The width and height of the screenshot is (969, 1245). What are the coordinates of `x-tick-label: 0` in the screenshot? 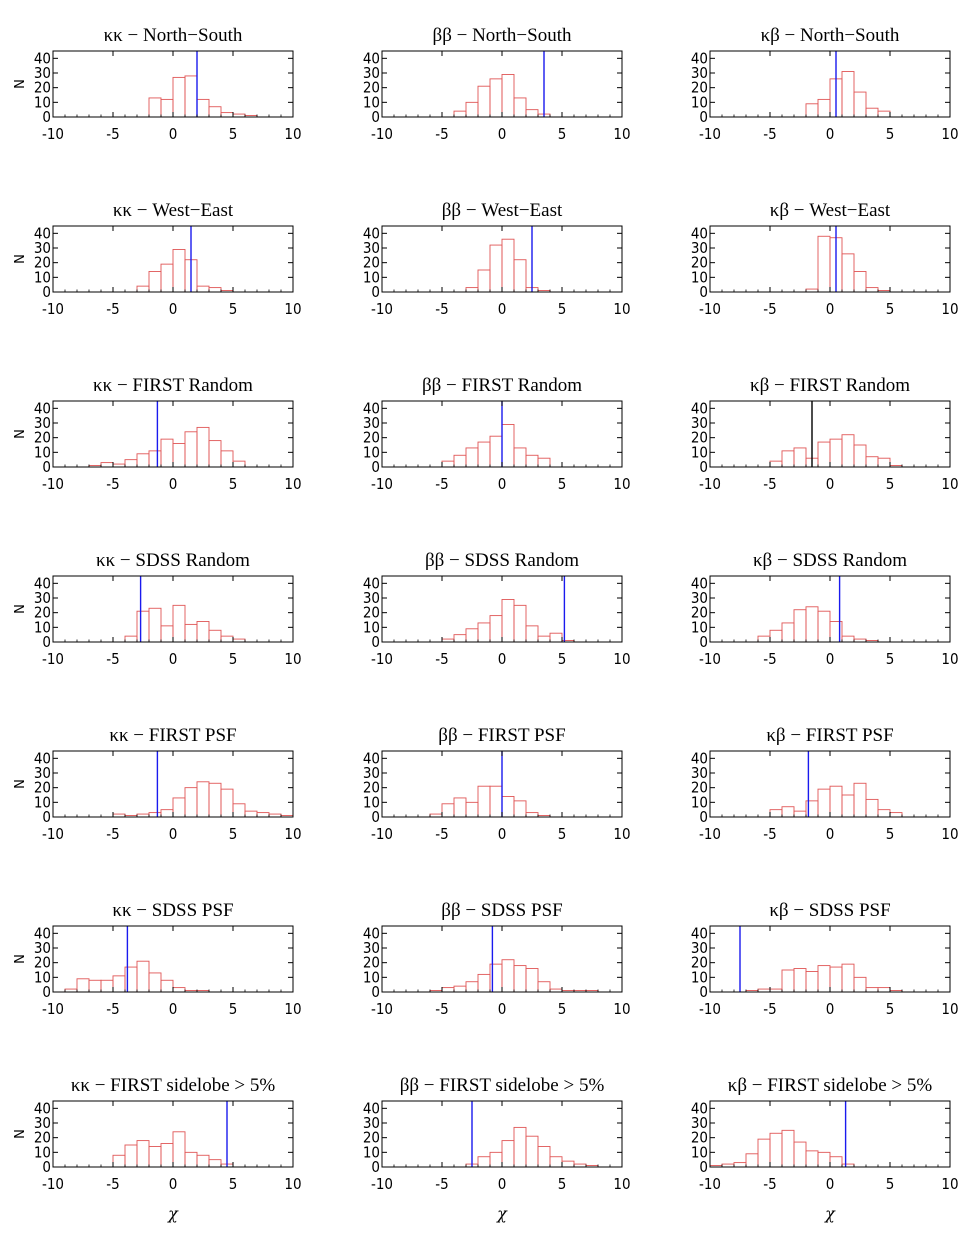 It's located at (830, 309).